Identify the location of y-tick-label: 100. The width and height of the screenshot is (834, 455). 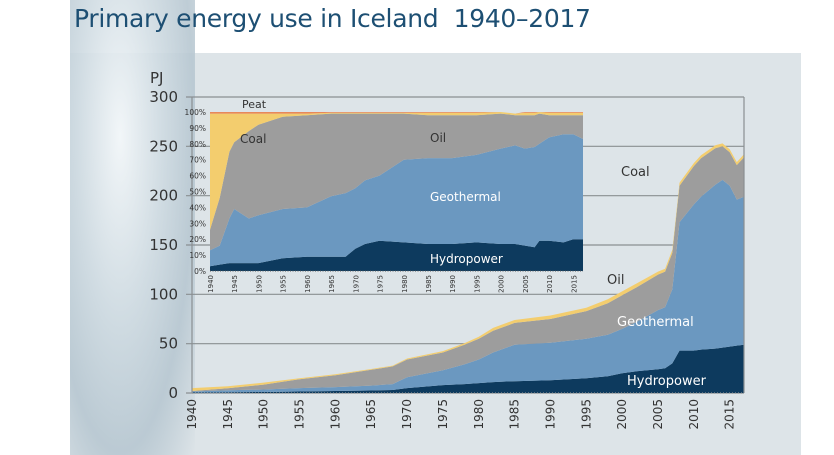
(163, 294).